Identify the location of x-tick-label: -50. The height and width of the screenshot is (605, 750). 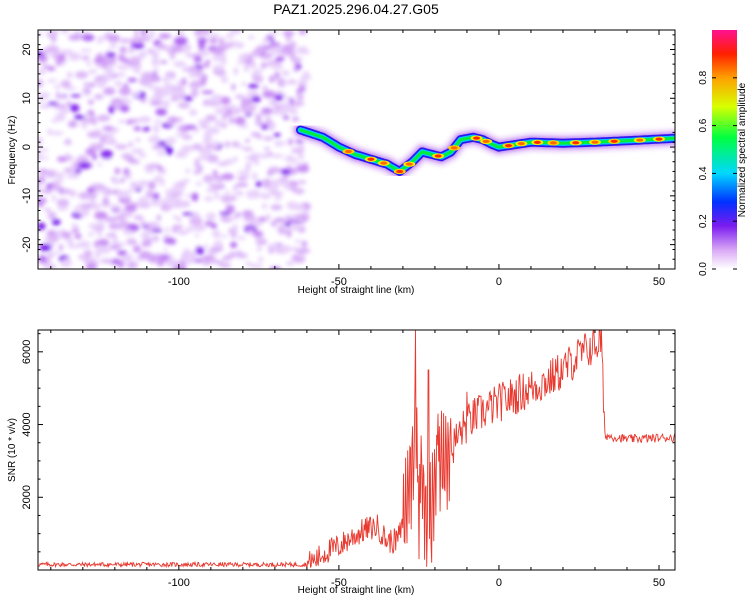
(339, 282).